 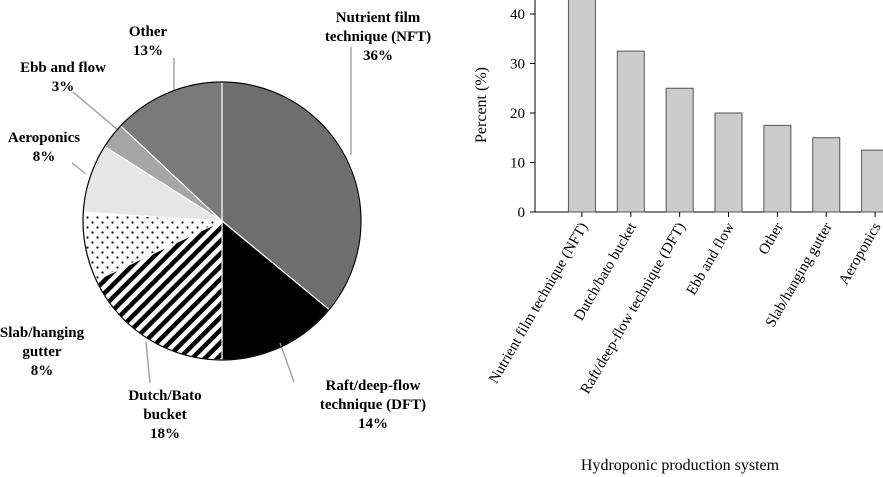 I want to click on y-tick-label: 20, so click(x=517, y=114).